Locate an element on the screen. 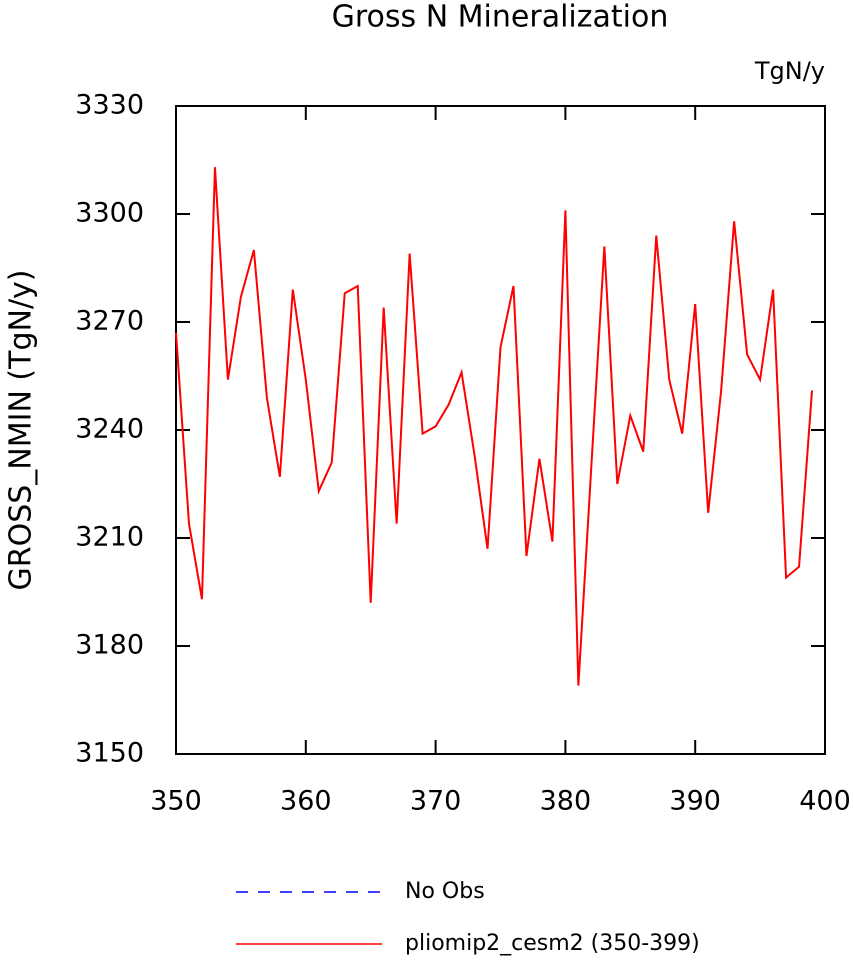 The image size is (853, 962). legend-label: No Obs is located at coordinates (445, 891).